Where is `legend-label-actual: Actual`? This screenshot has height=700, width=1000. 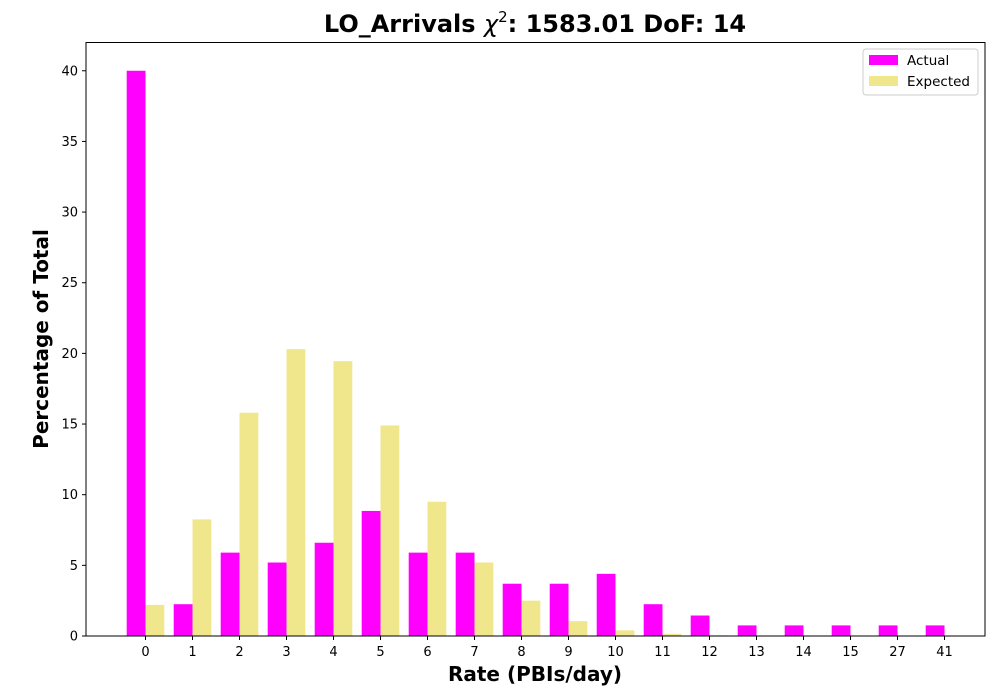 legend-label-actual: Actual is located at coordinates (928, 61).